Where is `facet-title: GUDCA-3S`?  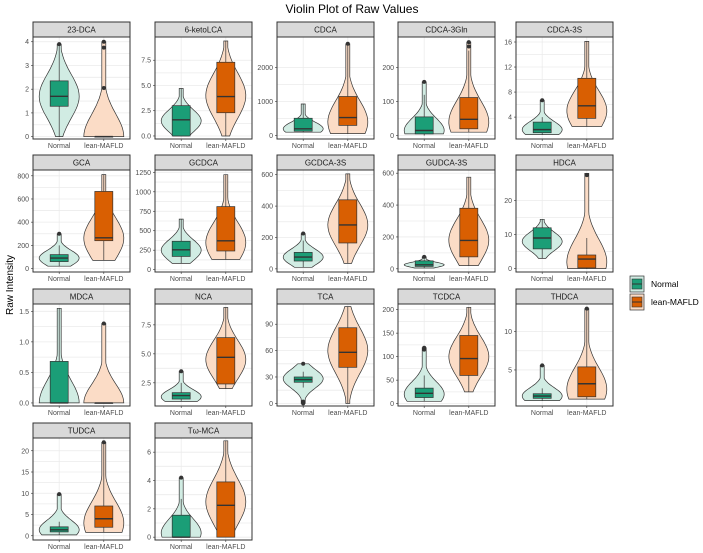
facet-title: GUDCA-3S is located at coordinates (446, 163).